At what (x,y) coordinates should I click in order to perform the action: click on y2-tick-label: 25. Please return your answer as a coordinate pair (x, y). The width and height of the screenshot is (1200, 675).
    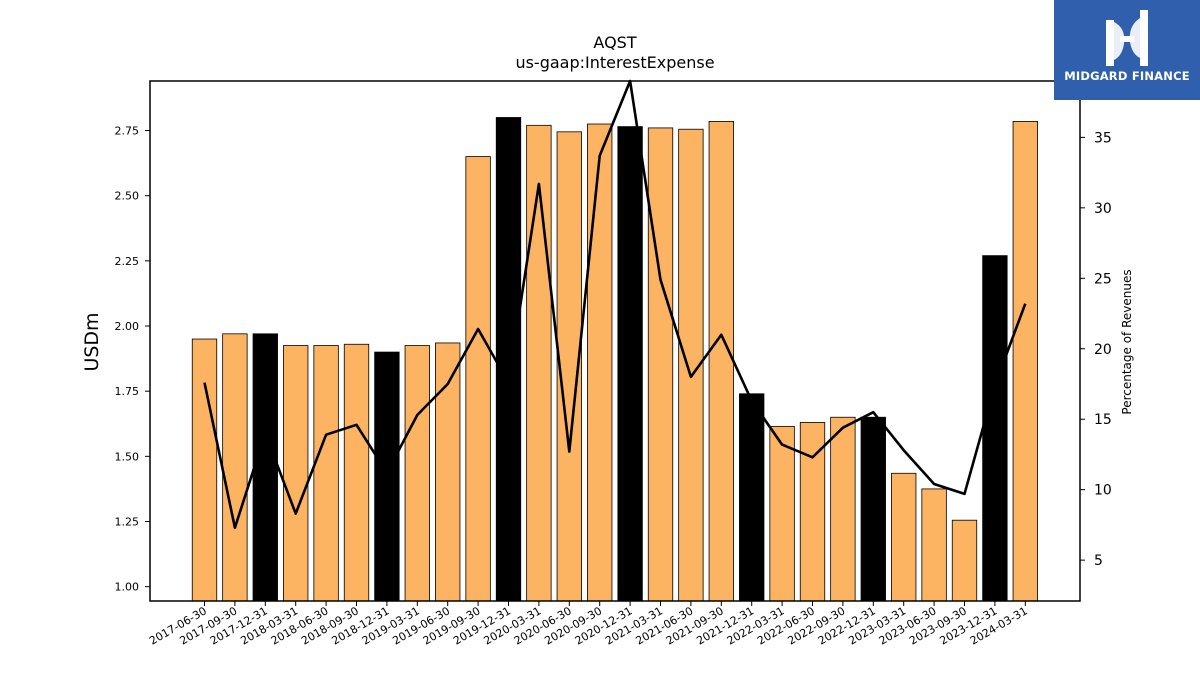
    Looking at the image, I should click on (1103, 279).